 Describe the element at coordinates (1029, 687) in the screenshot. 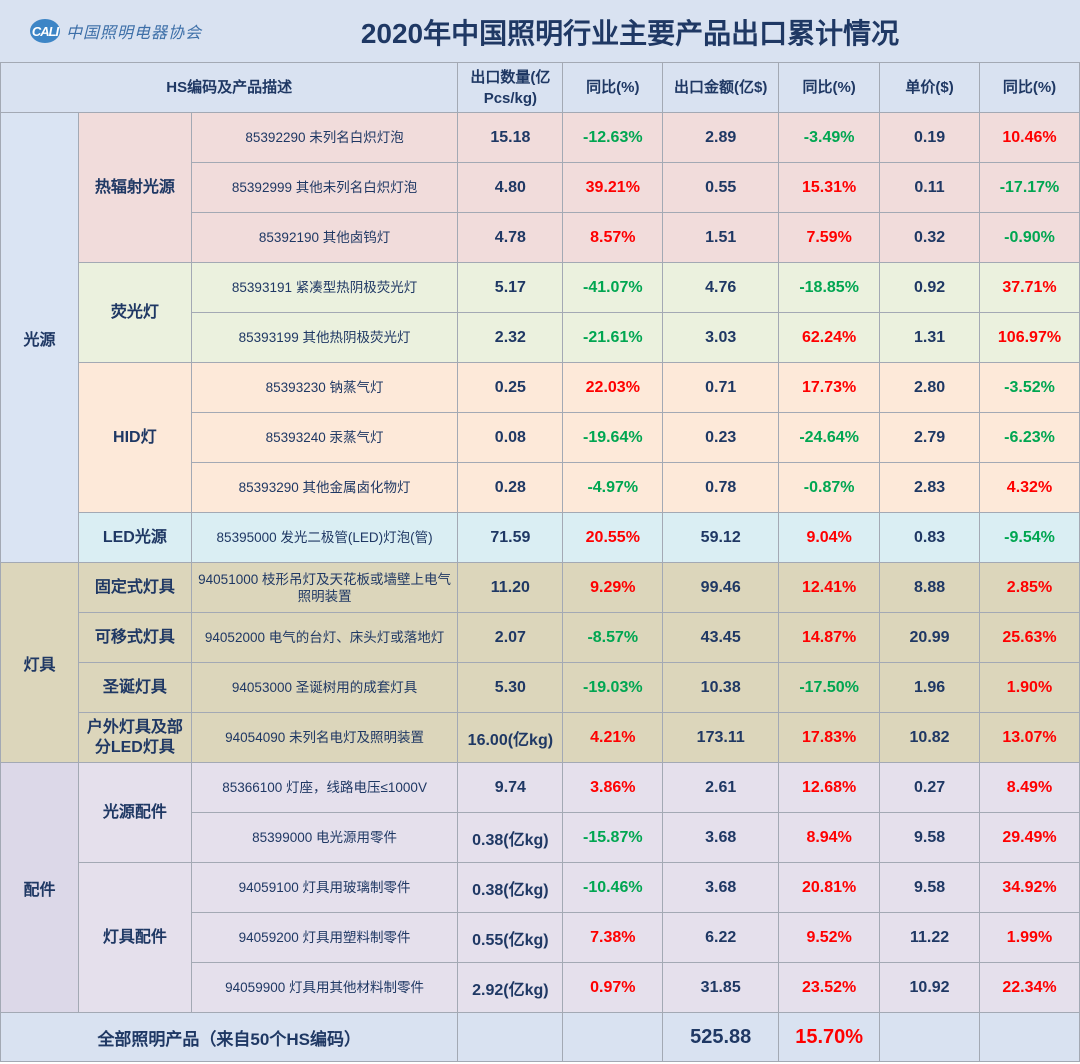

I see `price-yoy-cell: 1.90%` at that location.